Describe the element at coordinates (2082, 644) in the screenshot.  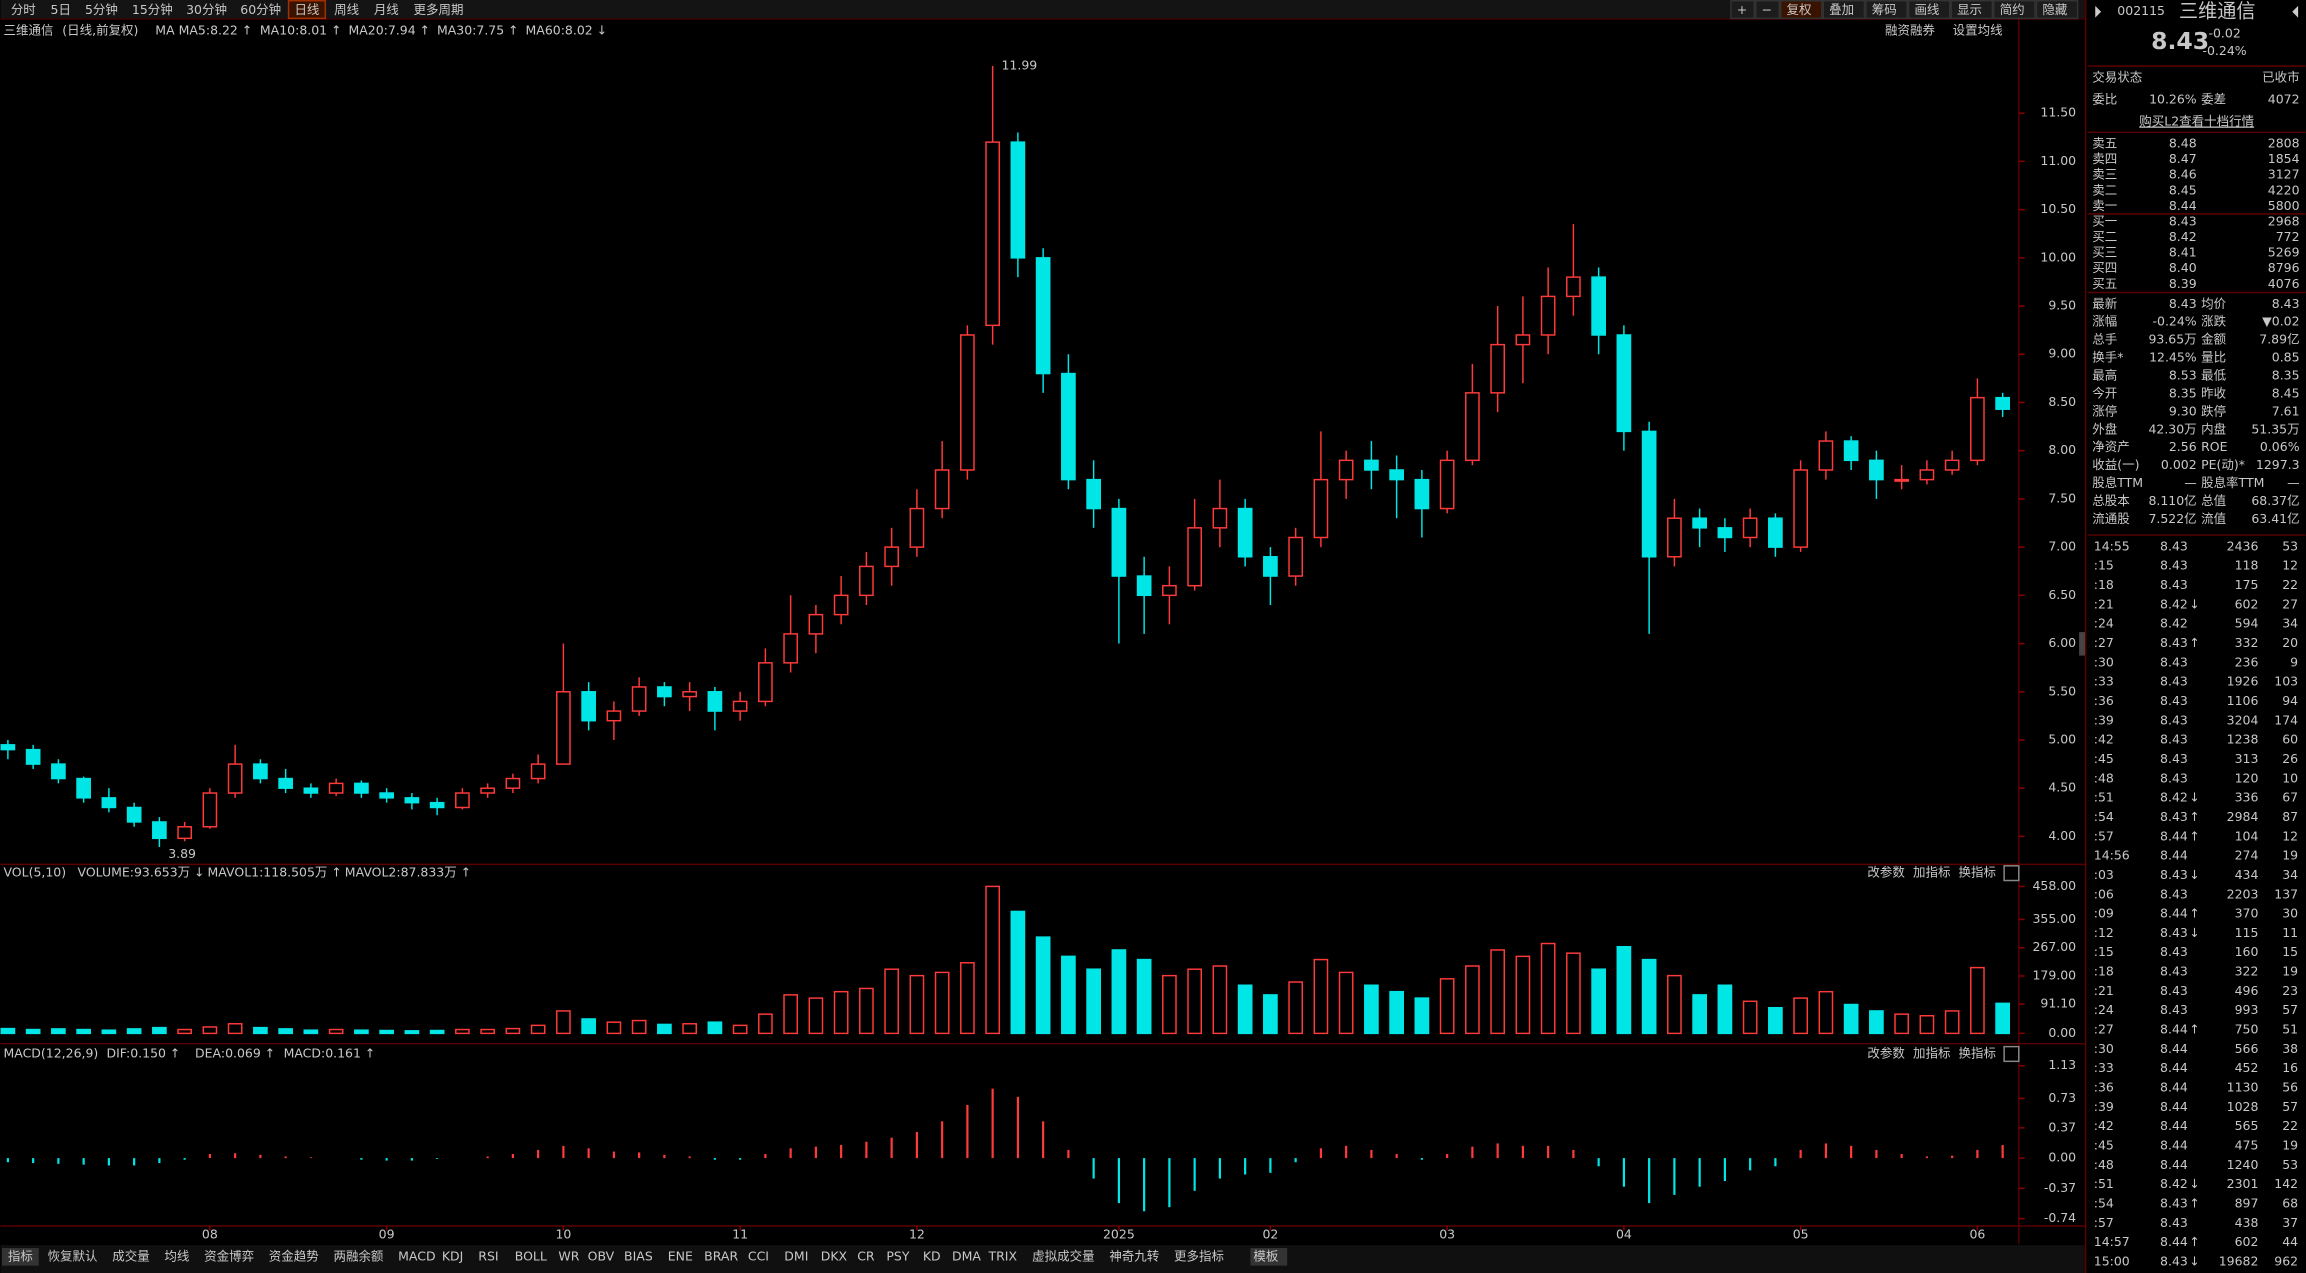
I see `splitter` at that location.